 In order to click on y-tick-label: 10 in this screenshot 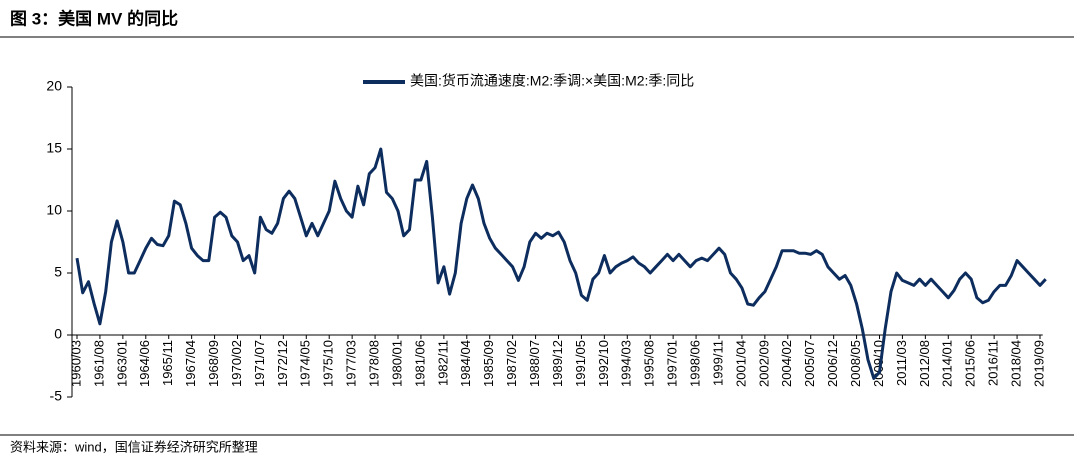, I will do `click(54, 210)`.